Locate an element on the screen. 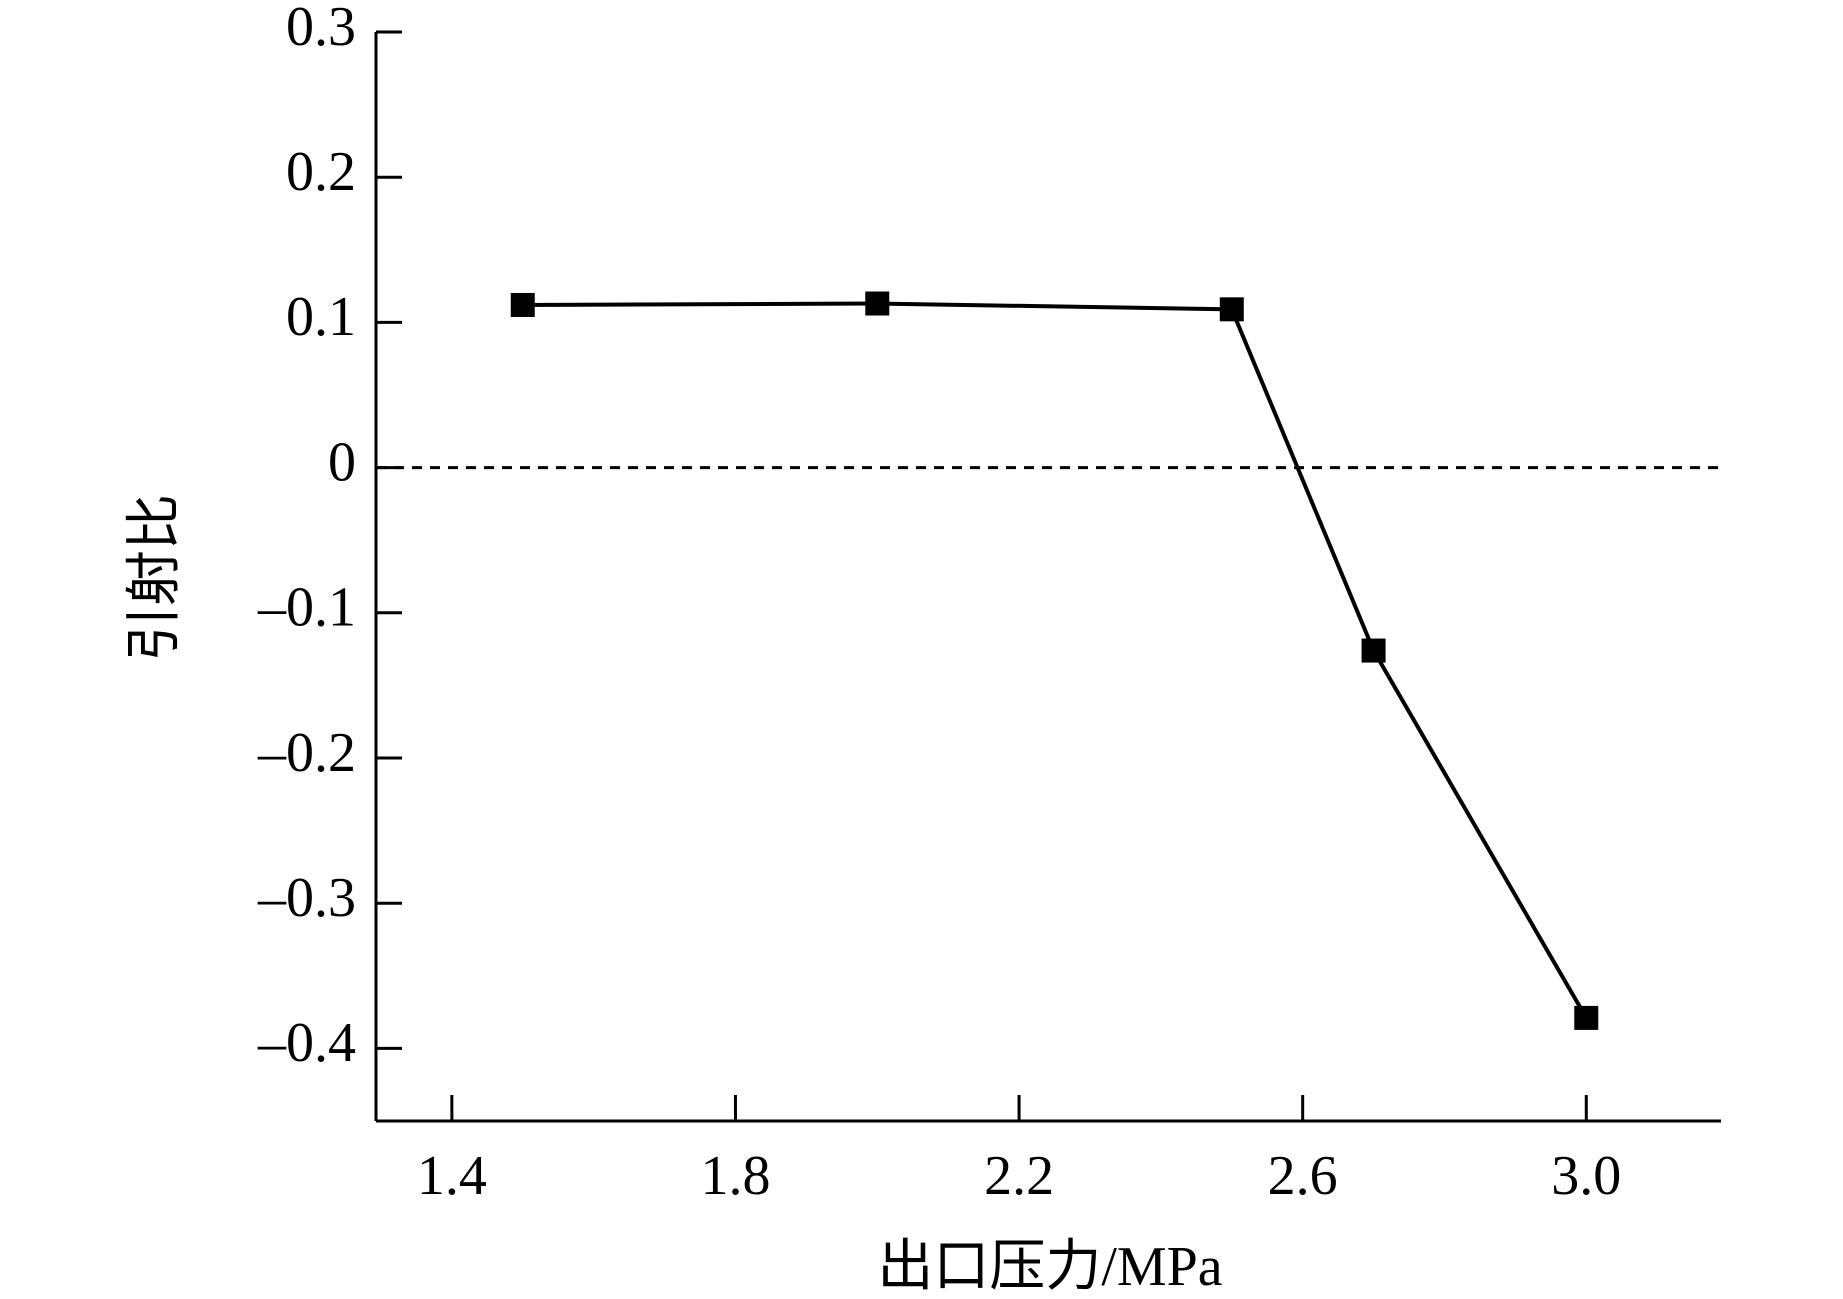 The width and height of the screenshot is (1843, 1299). y-axis-label: 引射比 is located at coordinates (155, 578).